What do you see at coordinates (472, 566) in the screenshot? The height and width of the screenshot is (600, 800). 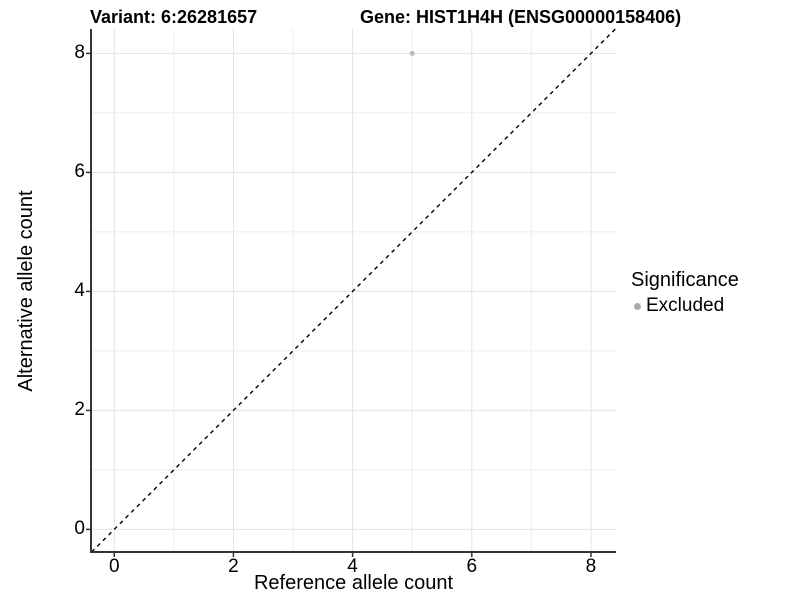 I see `x-tick-label: 6` at bounding box center [472, 566].